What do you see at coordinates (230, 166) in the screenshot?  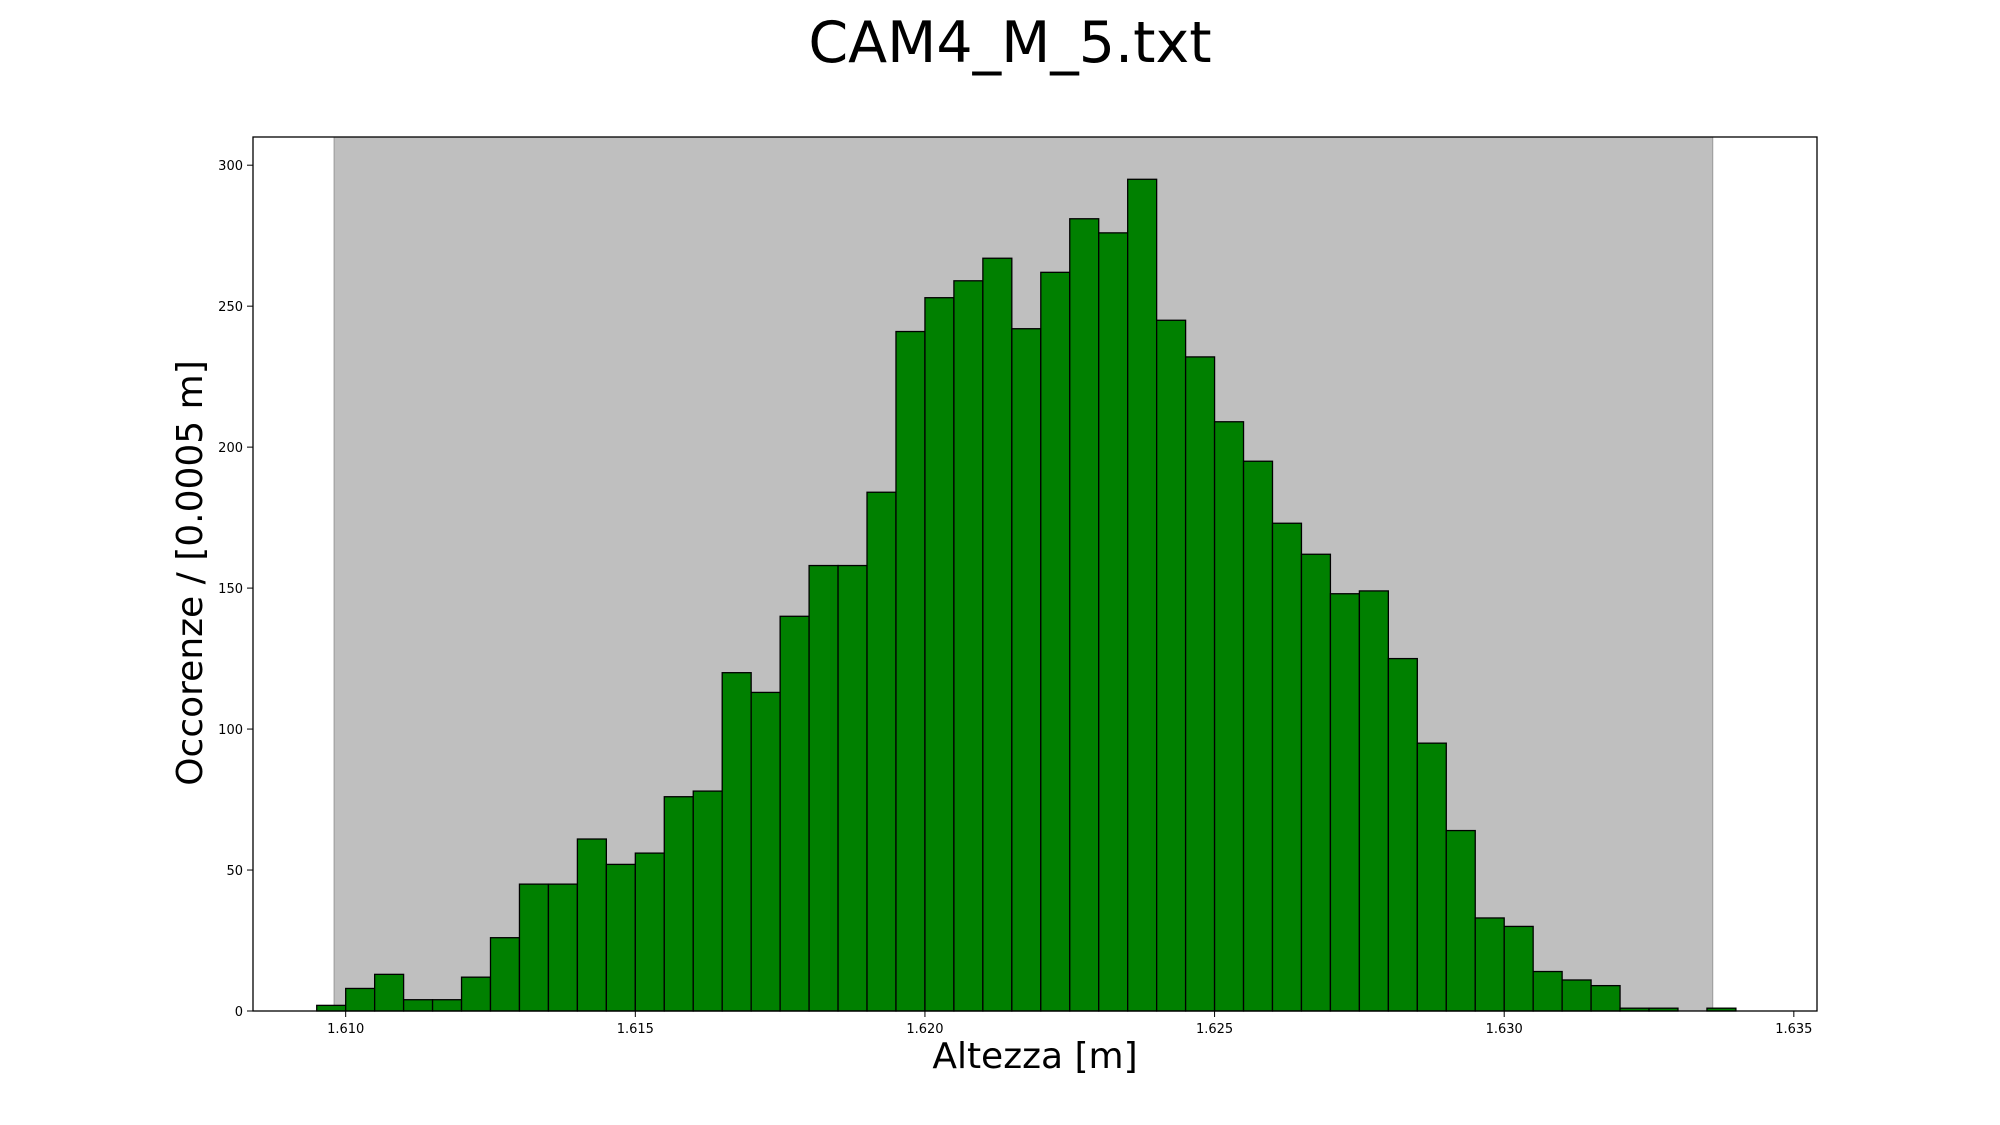 I see `y-tick-label: 300` at bounding box center [230, 166].